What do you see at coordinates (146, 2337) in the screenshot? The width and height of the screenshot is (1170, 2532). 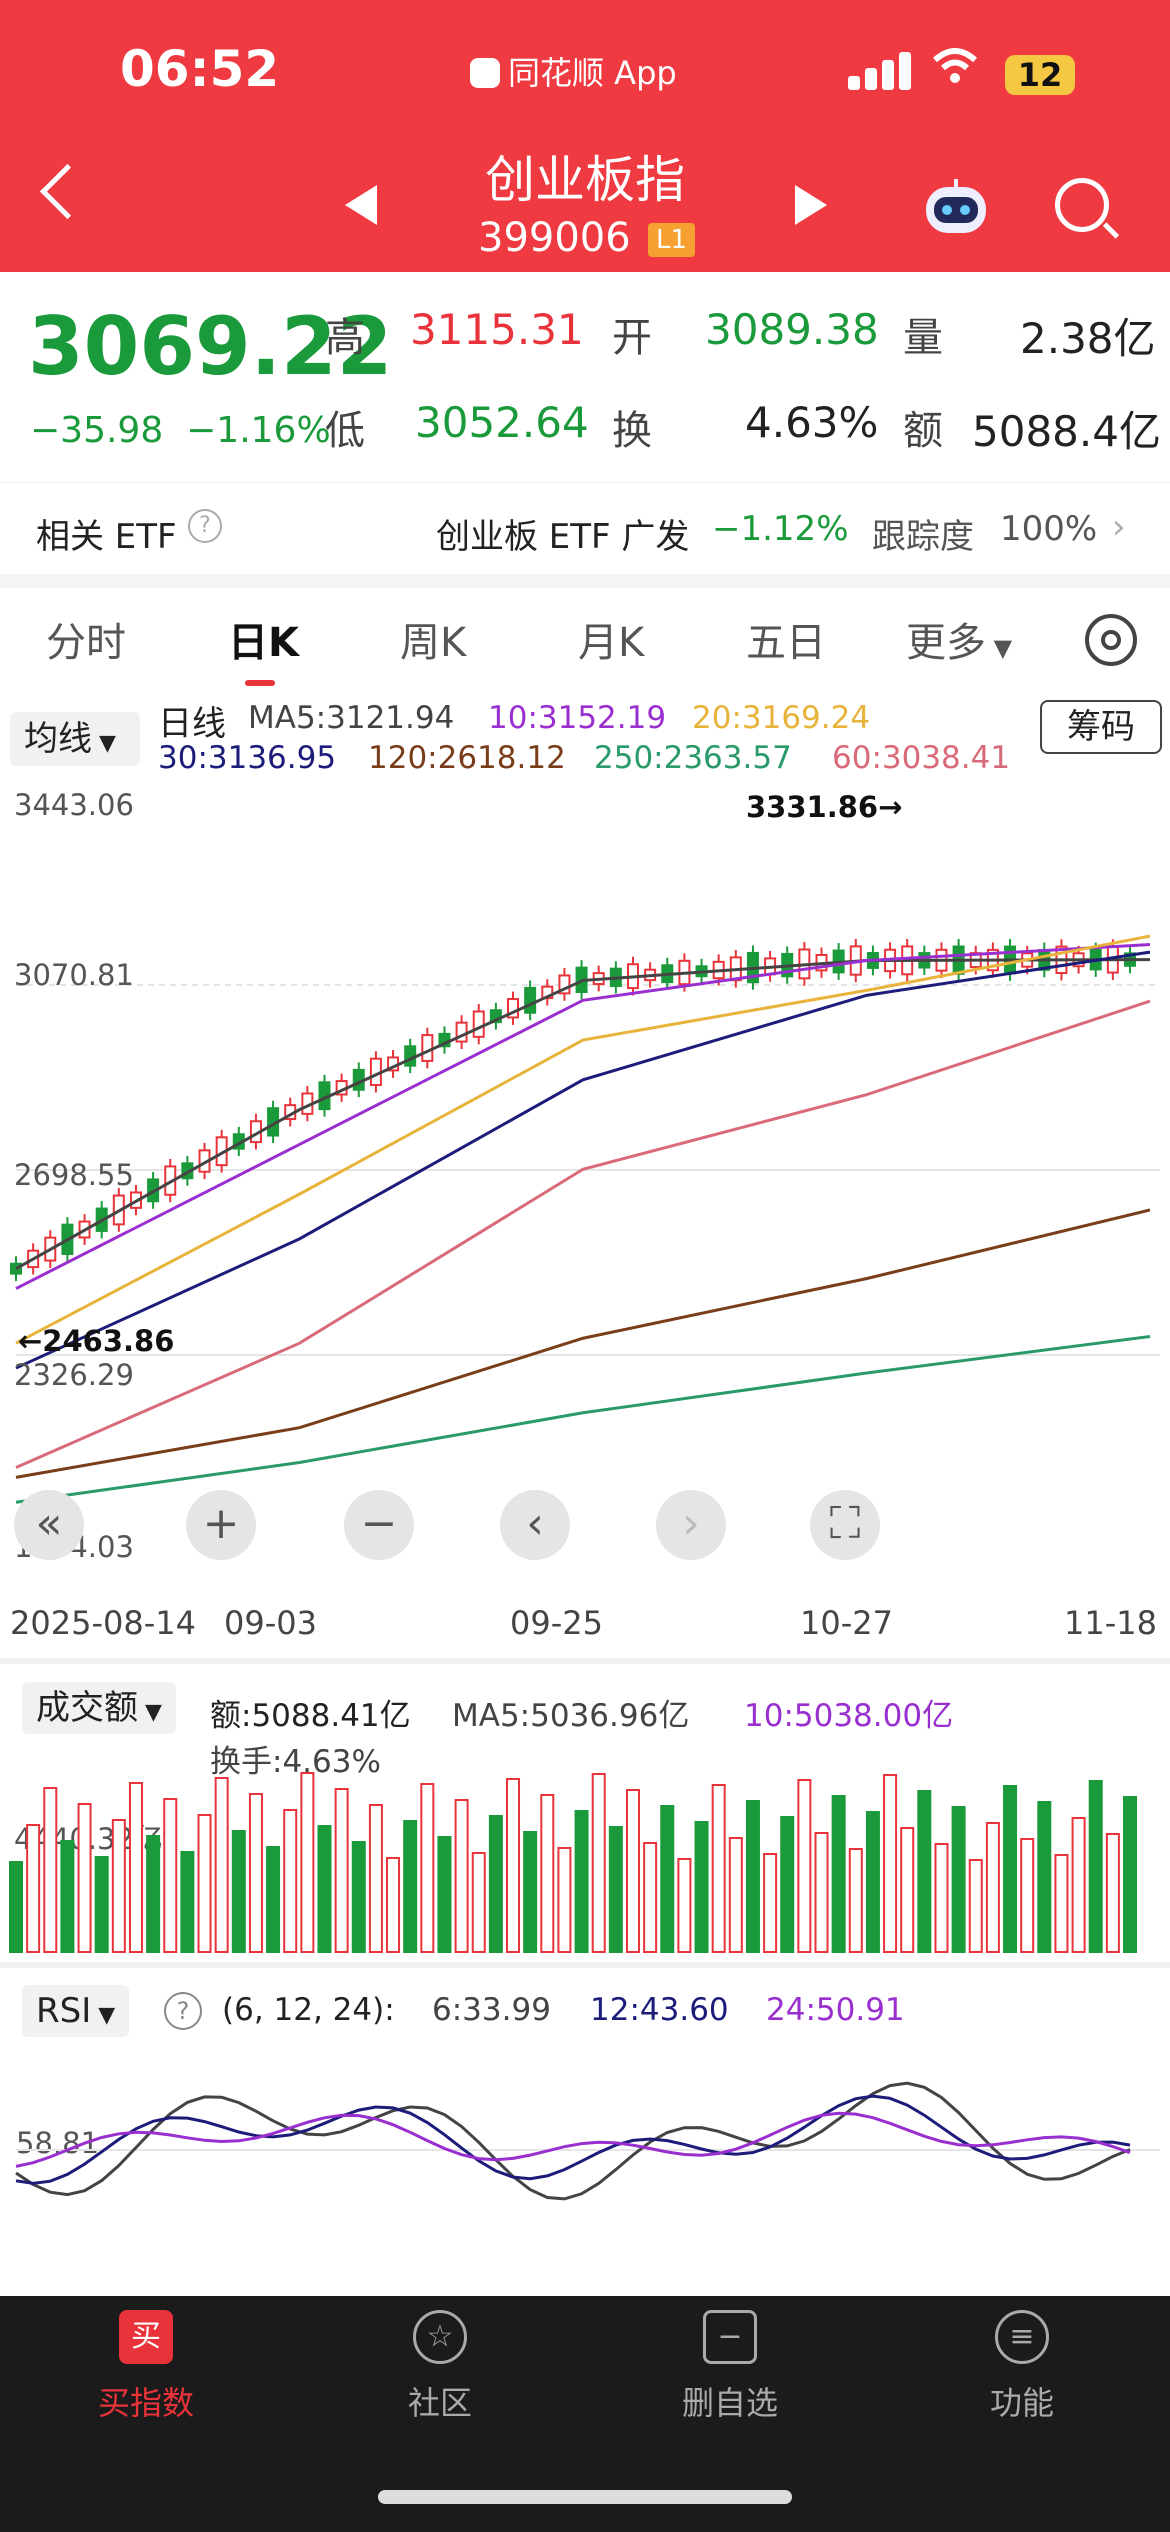 I see `buy-icon: 买` at bounding box center [146, 2337].